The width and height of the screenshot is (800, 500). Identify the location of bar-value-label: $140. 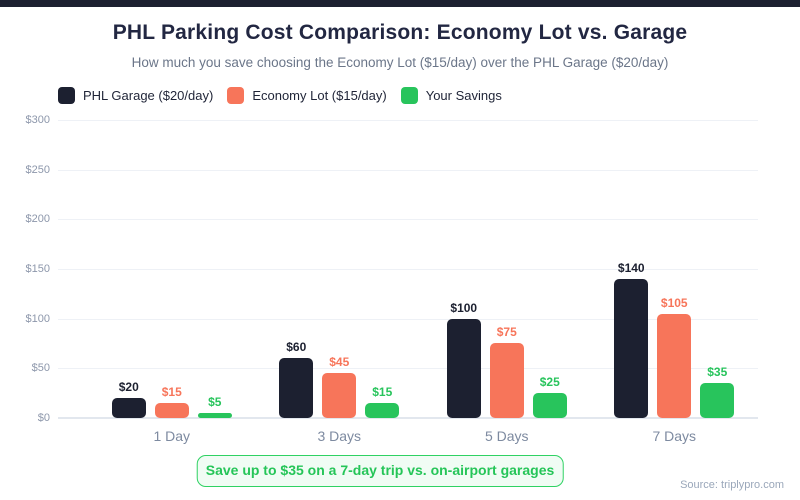
(631, 268).